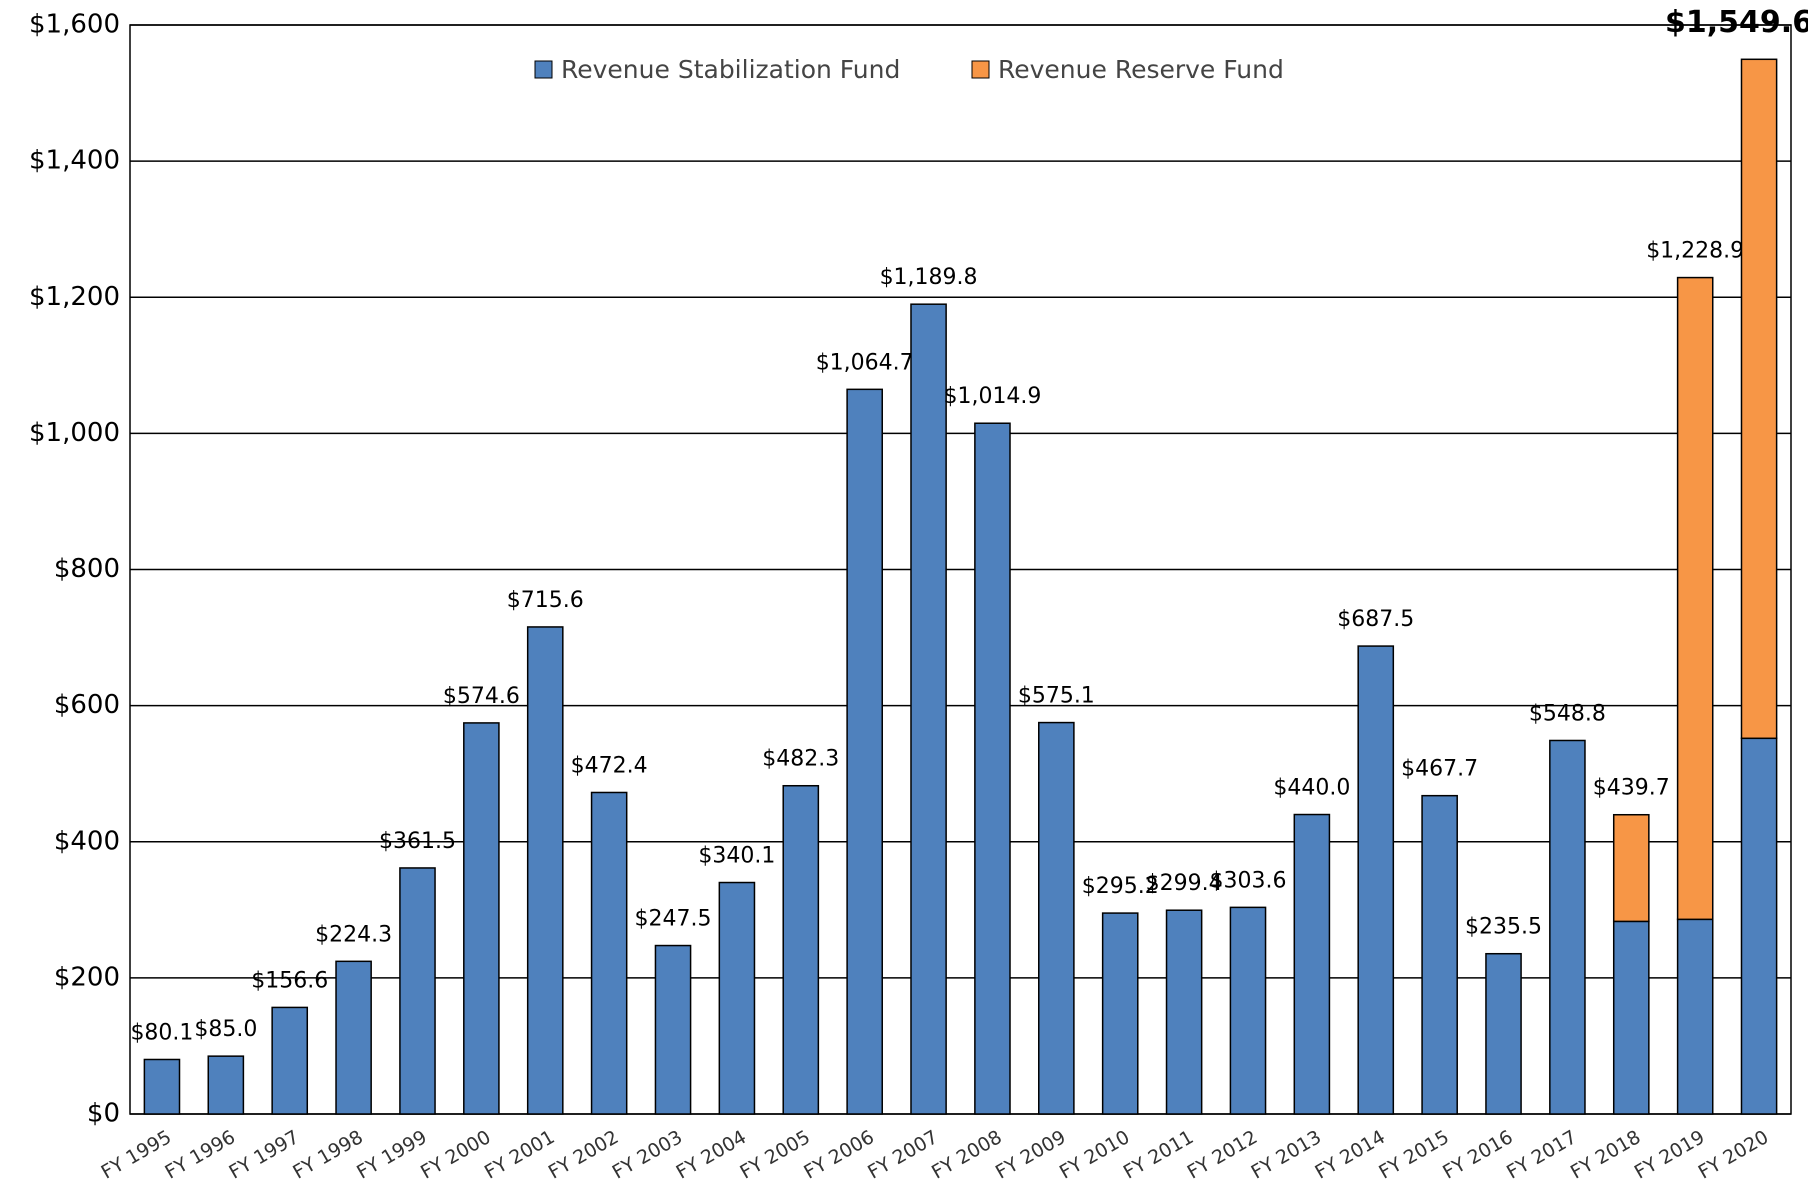 The height and width of the screenshot is (1202, 1808). Describe the element at coordinates (74, 25) in the screenshot. I see `y-tick-label: $1,600` at that location.